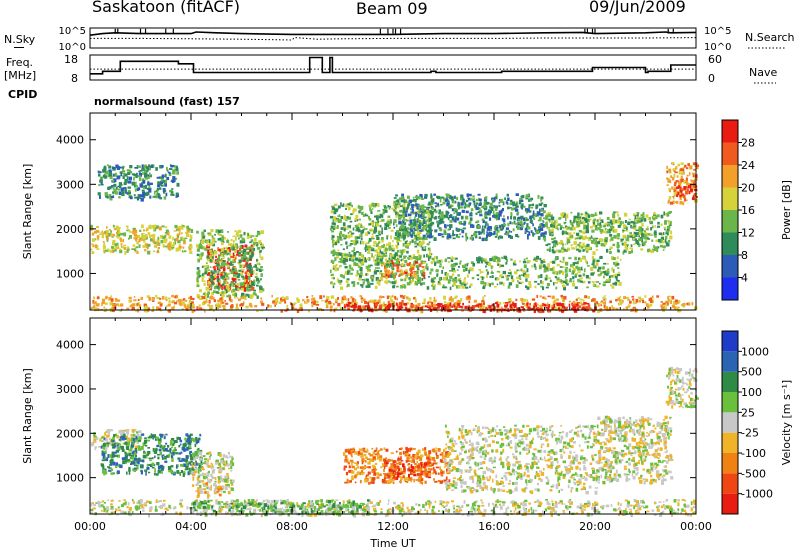 This screenshot has width=800, height=554. Describe the element at coordinates (748, 233) in the screenshot. I see `power-panel-colorbar-label-2: 12` at that location.